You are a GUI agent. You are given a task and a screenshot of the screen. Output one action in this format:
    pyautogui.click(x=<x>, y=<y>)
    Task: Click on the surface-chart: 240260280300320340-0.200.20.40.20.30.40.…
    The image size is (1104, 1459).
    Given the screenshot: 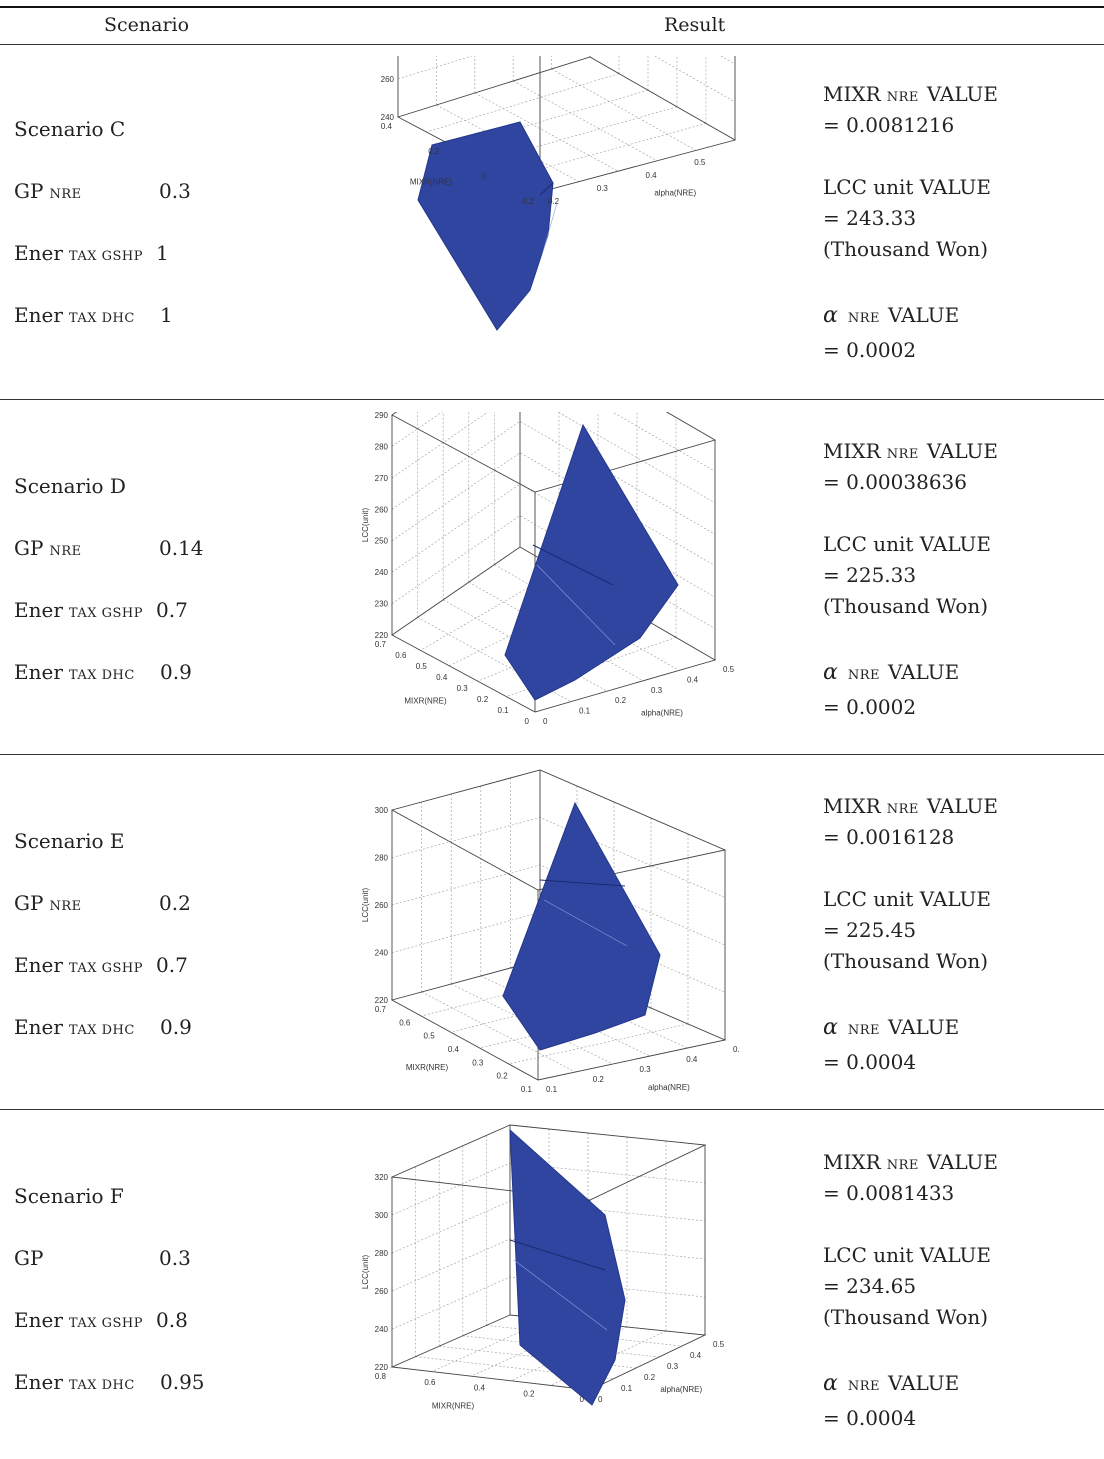 What is the action you would take?
    pyautogui.click(x=550, y=221)
    